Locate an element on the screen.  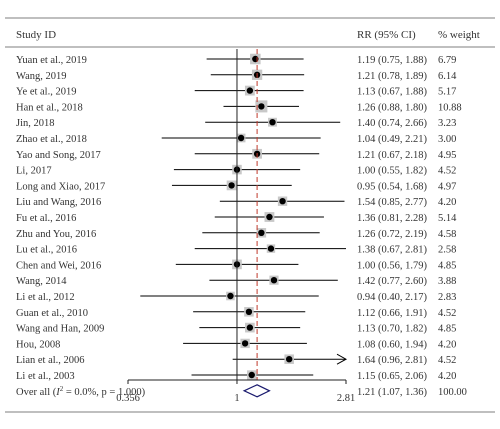
study-label: Li, 2017 is located at coordinates (34, 171).